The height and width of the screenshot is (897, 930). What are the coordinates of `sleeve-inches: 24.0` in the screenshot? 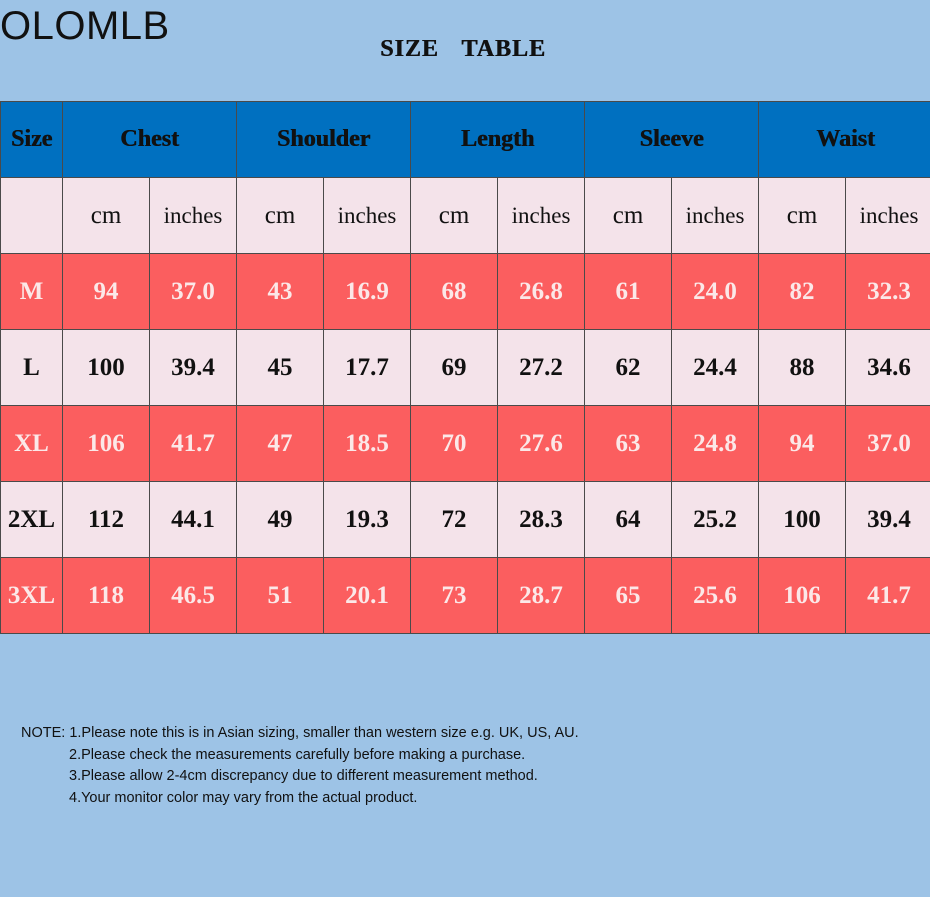 It's located at (715, 291).